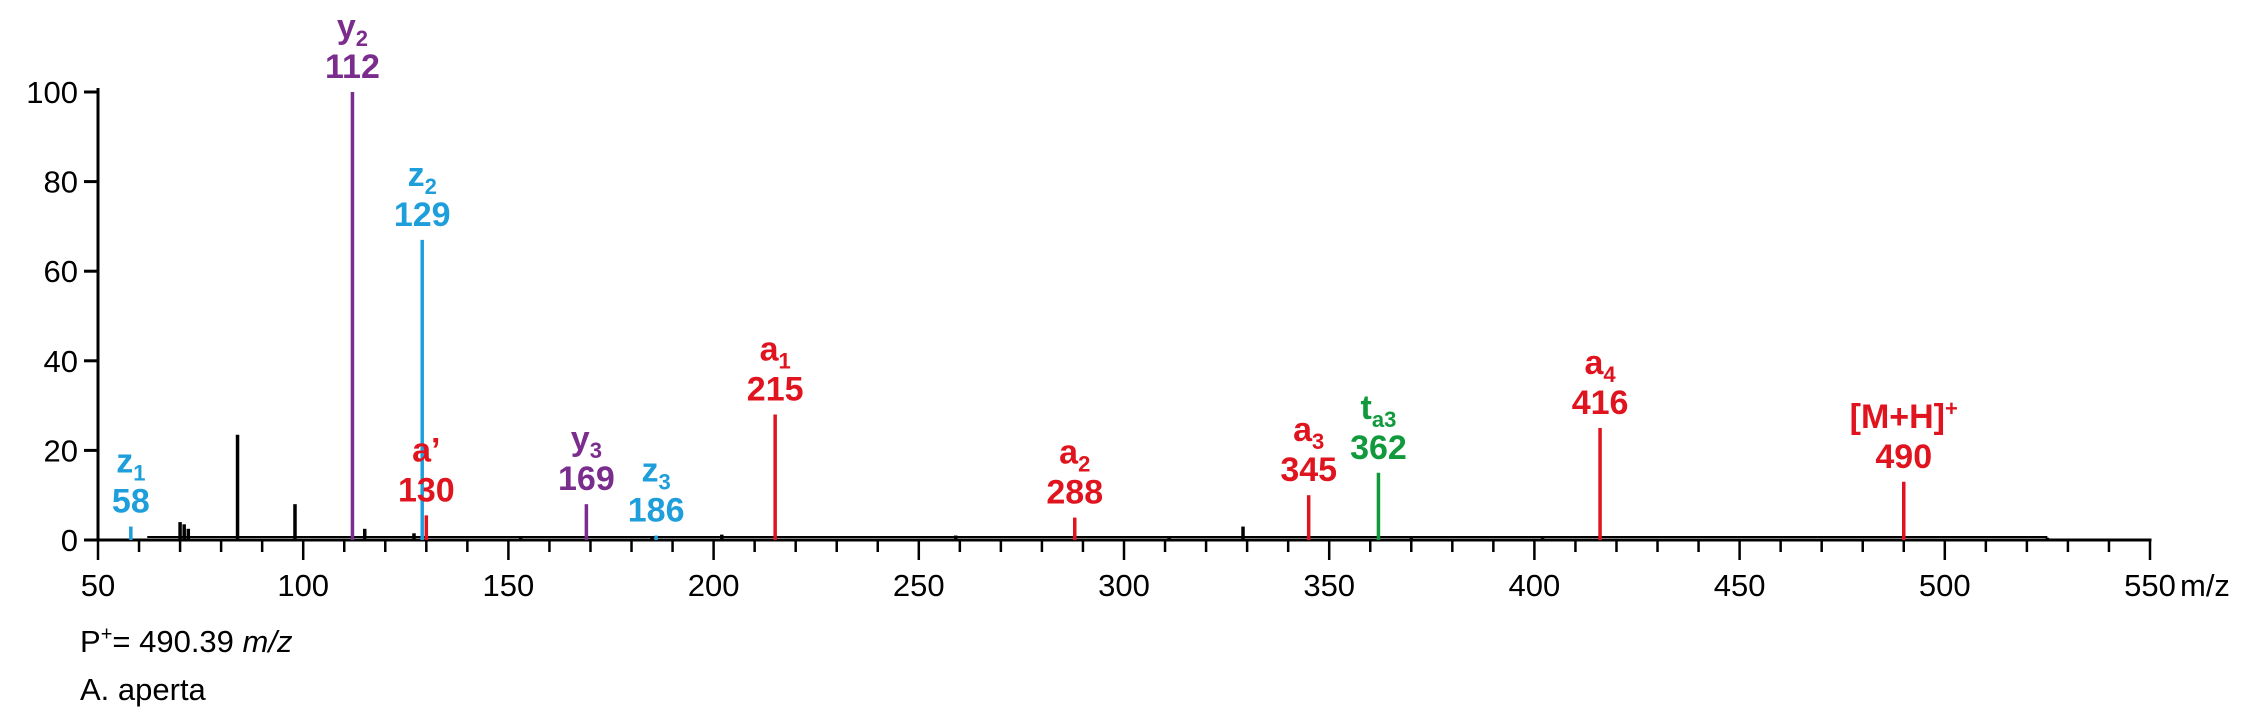 The height and width of the screenshot is (720, 2256). What do you see at coordinates (509, 585) in the screenshot?
I see `x-tick-label: 150` at bounding box center [509, 585].